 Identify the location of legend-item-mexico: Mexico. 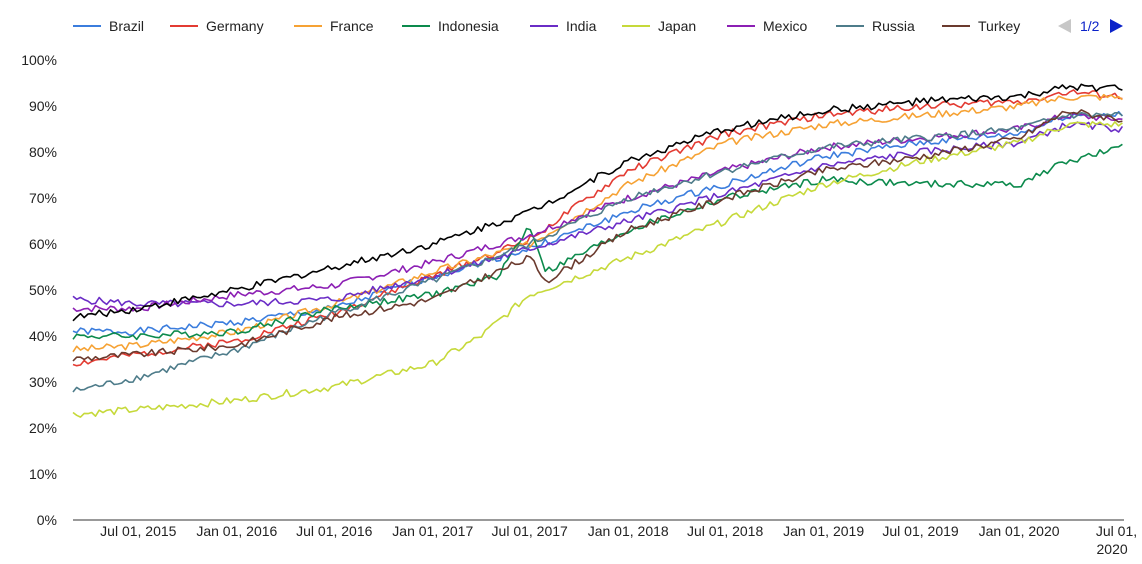
(767, 26).